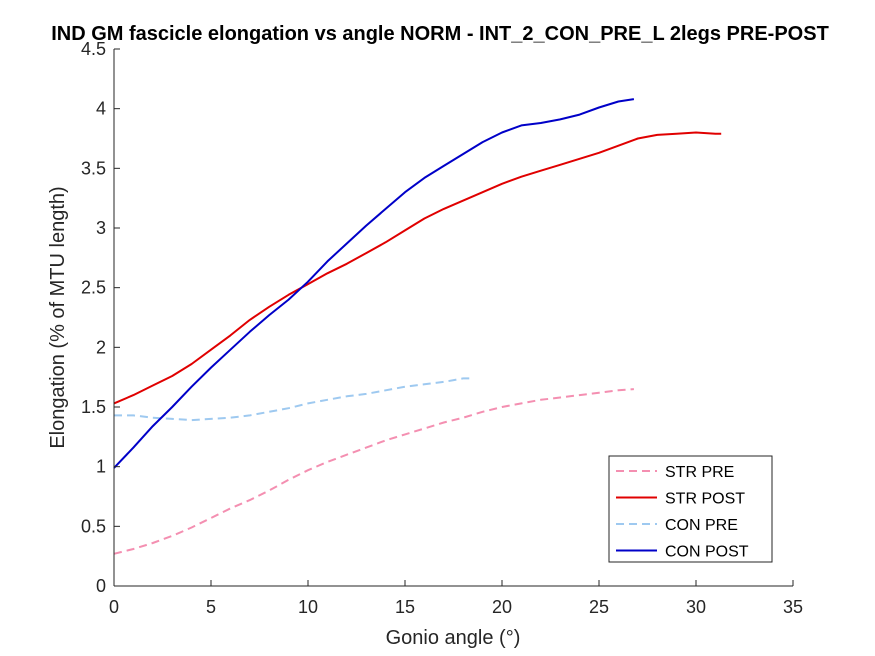 The image size is (875, 656). What do you see at coordinates (453, 638) in the screenshot?
I see `x-axis-label: Gonio angle (°)` at bounding box center [453, 638].